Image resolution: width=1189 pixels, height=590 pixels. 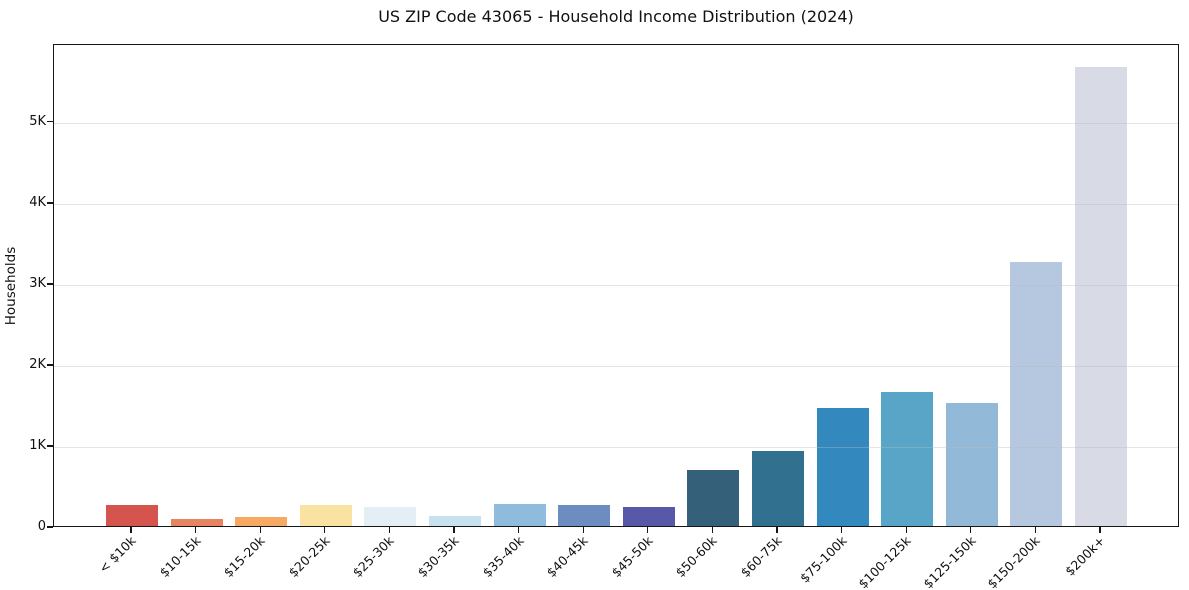 I want to click on bar-$200k+, so click(x=1101, y=296).